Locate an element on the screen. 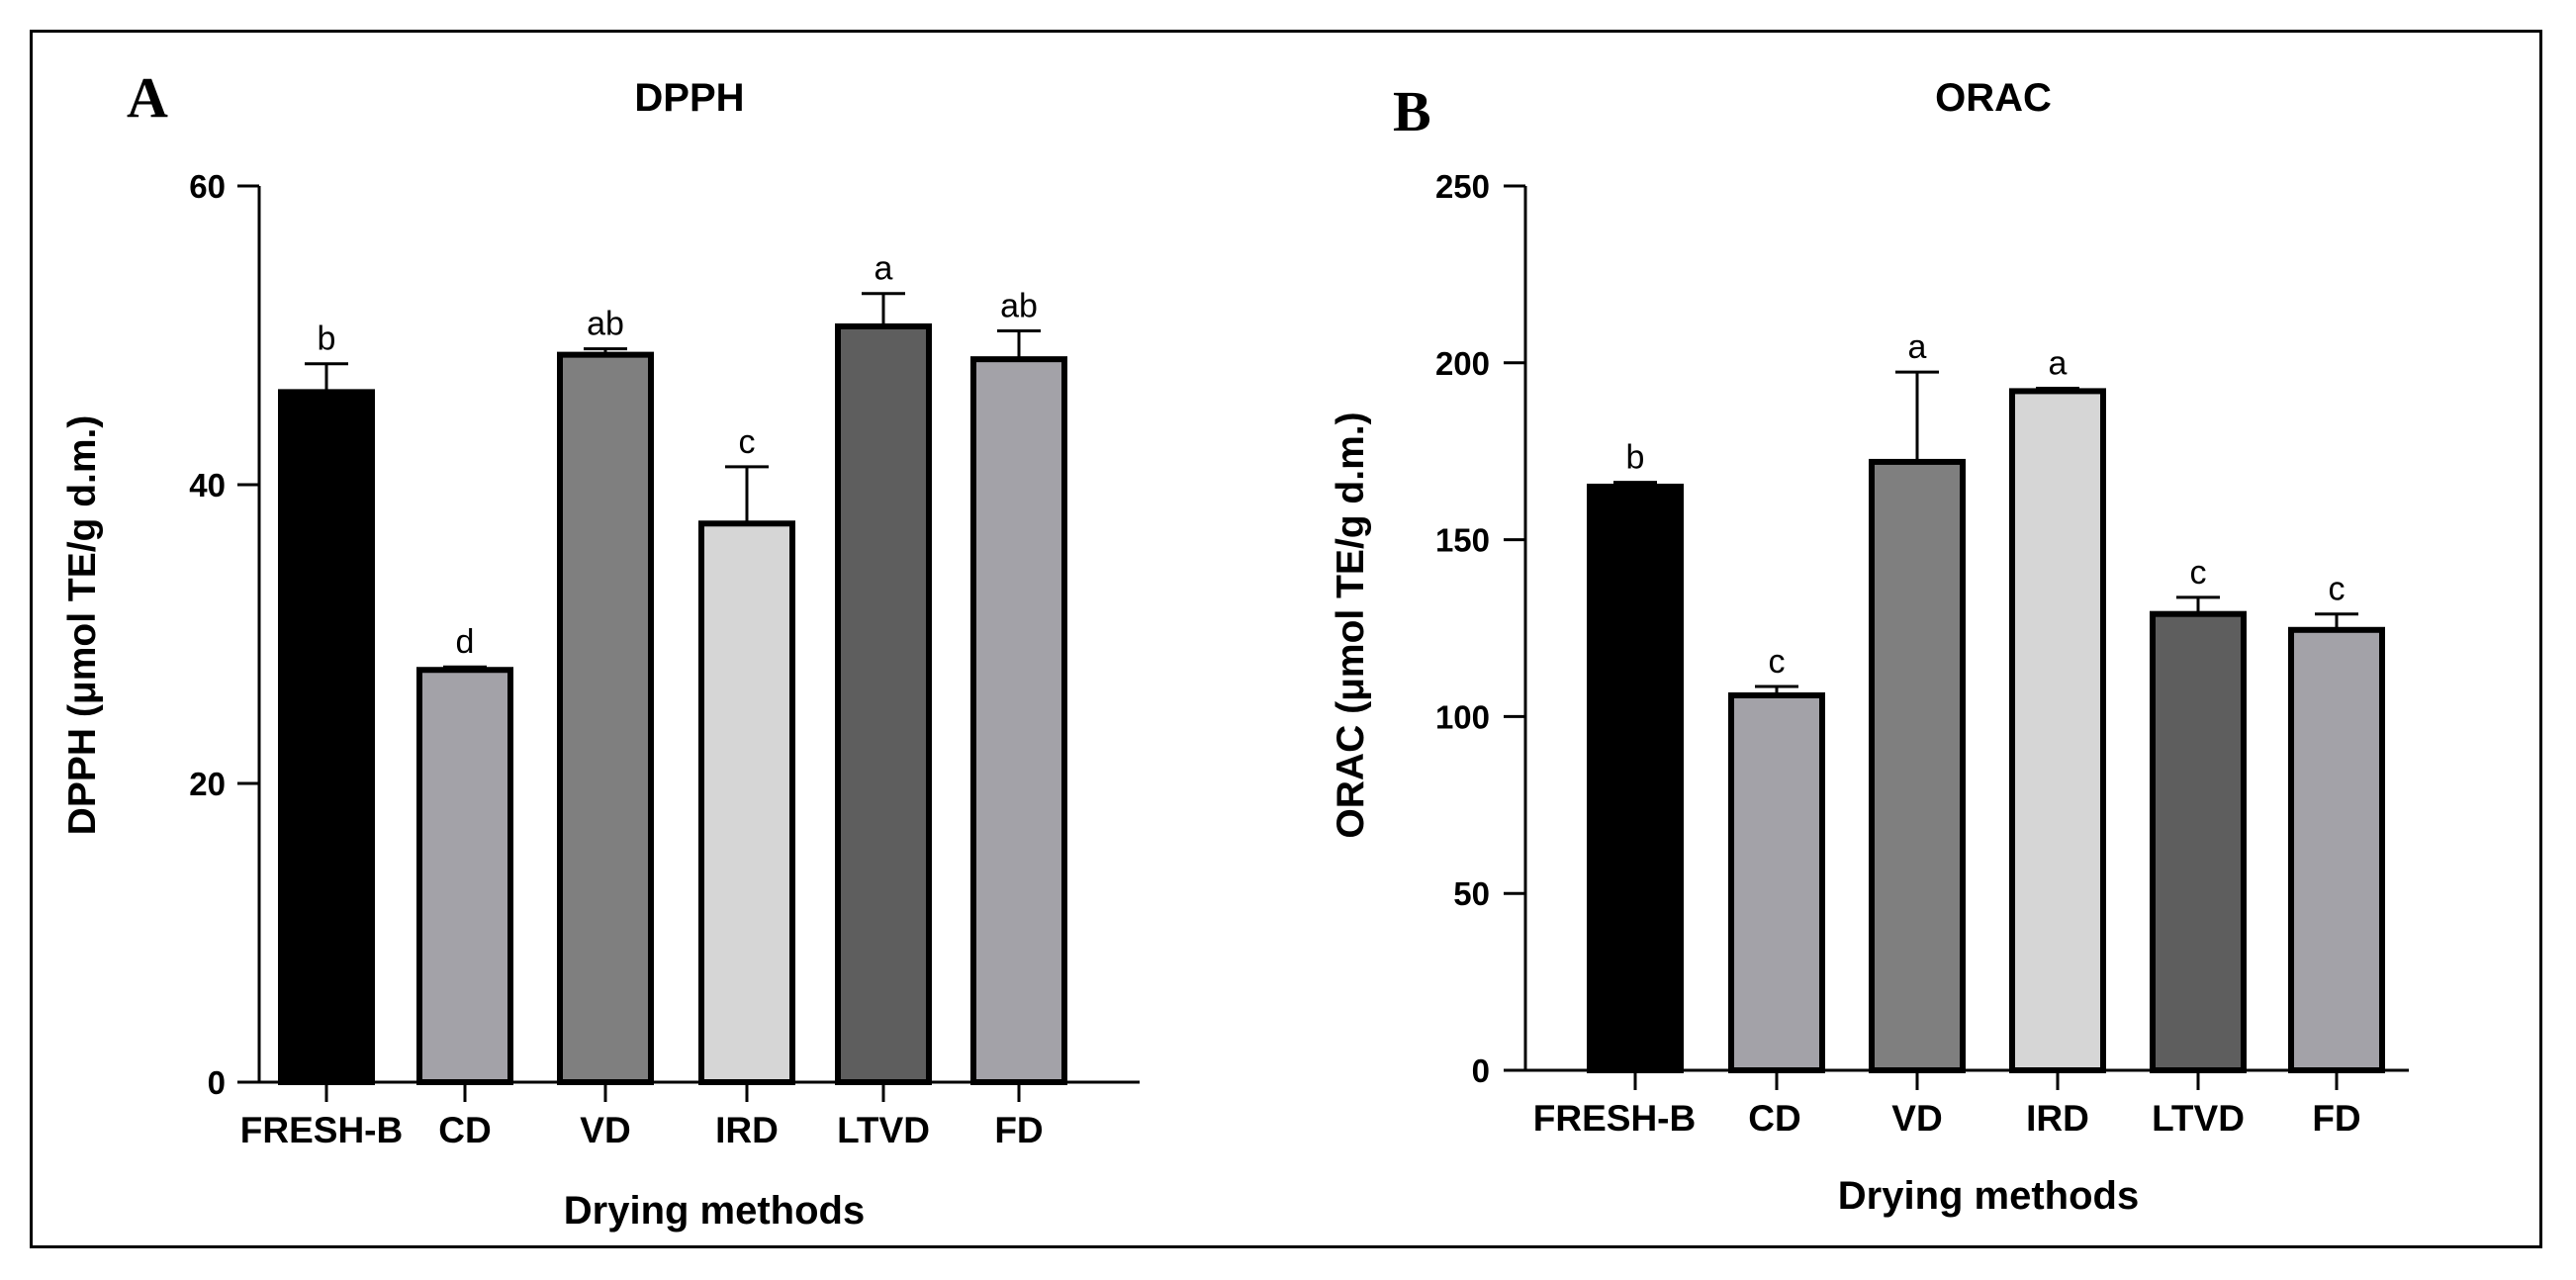 This screenshot has width=2576, height=1280. bar-b-cd is located at coordinates (1776, 882).